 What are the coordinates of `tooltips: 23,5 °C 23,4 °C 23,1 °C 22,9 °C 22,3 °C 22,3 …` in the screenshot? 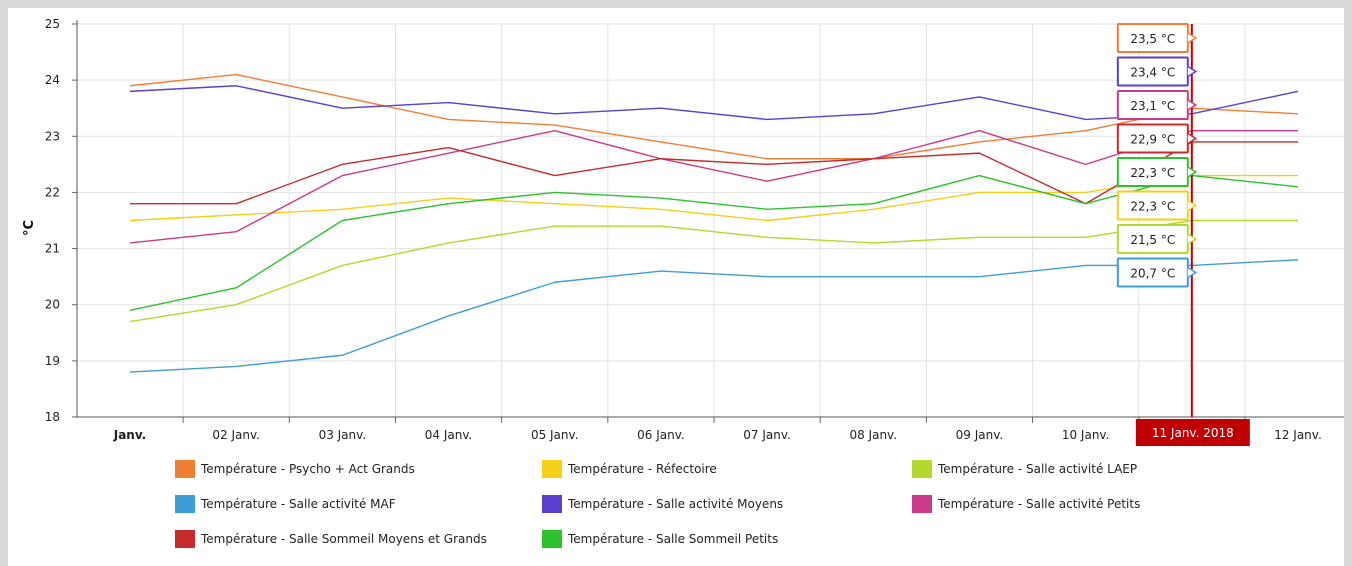 It's located at (1157, 155).